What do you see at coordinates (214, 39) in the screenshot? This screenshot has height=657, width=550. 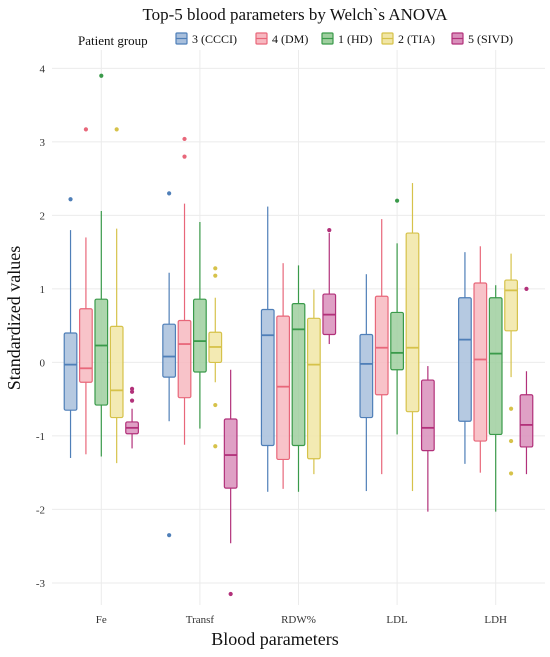 I see `legend-label: 3 (CCCI)` at bounding box center [214, 39].